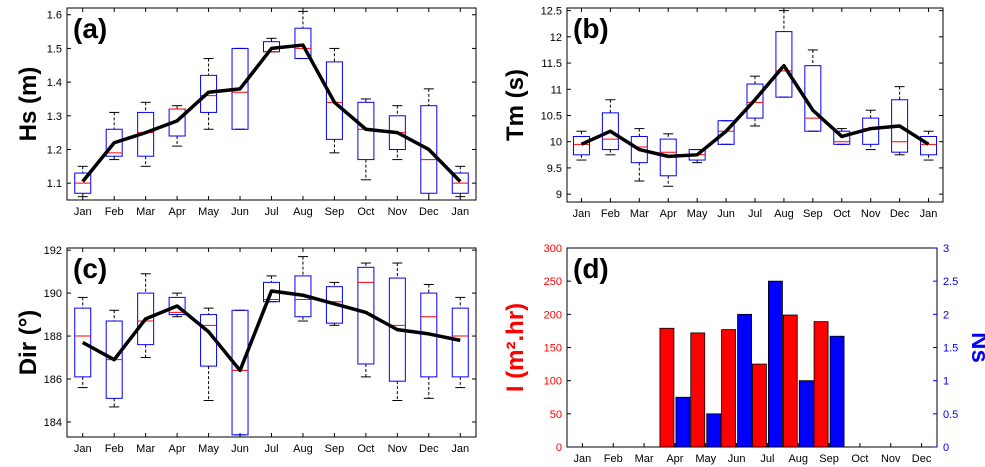  What do you see at coordinates (950, 349) in the screenshot?
I see `y2-tick-label: 1.5` at bounding box center [950, 349].